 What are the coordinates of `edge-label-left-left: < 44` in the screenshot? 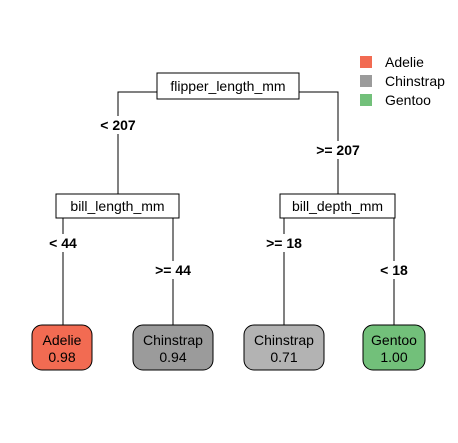 It's located at (63, 243).